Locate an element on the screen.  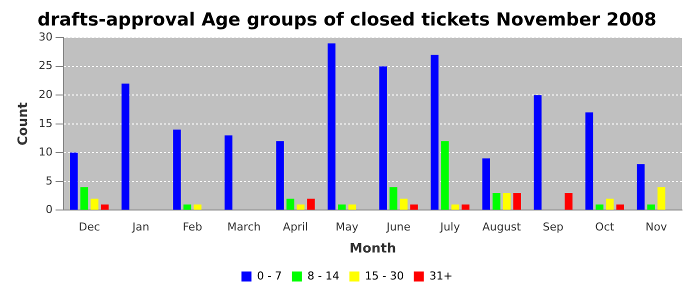
legend-label: 31+ is located at coordinates (441, 275).